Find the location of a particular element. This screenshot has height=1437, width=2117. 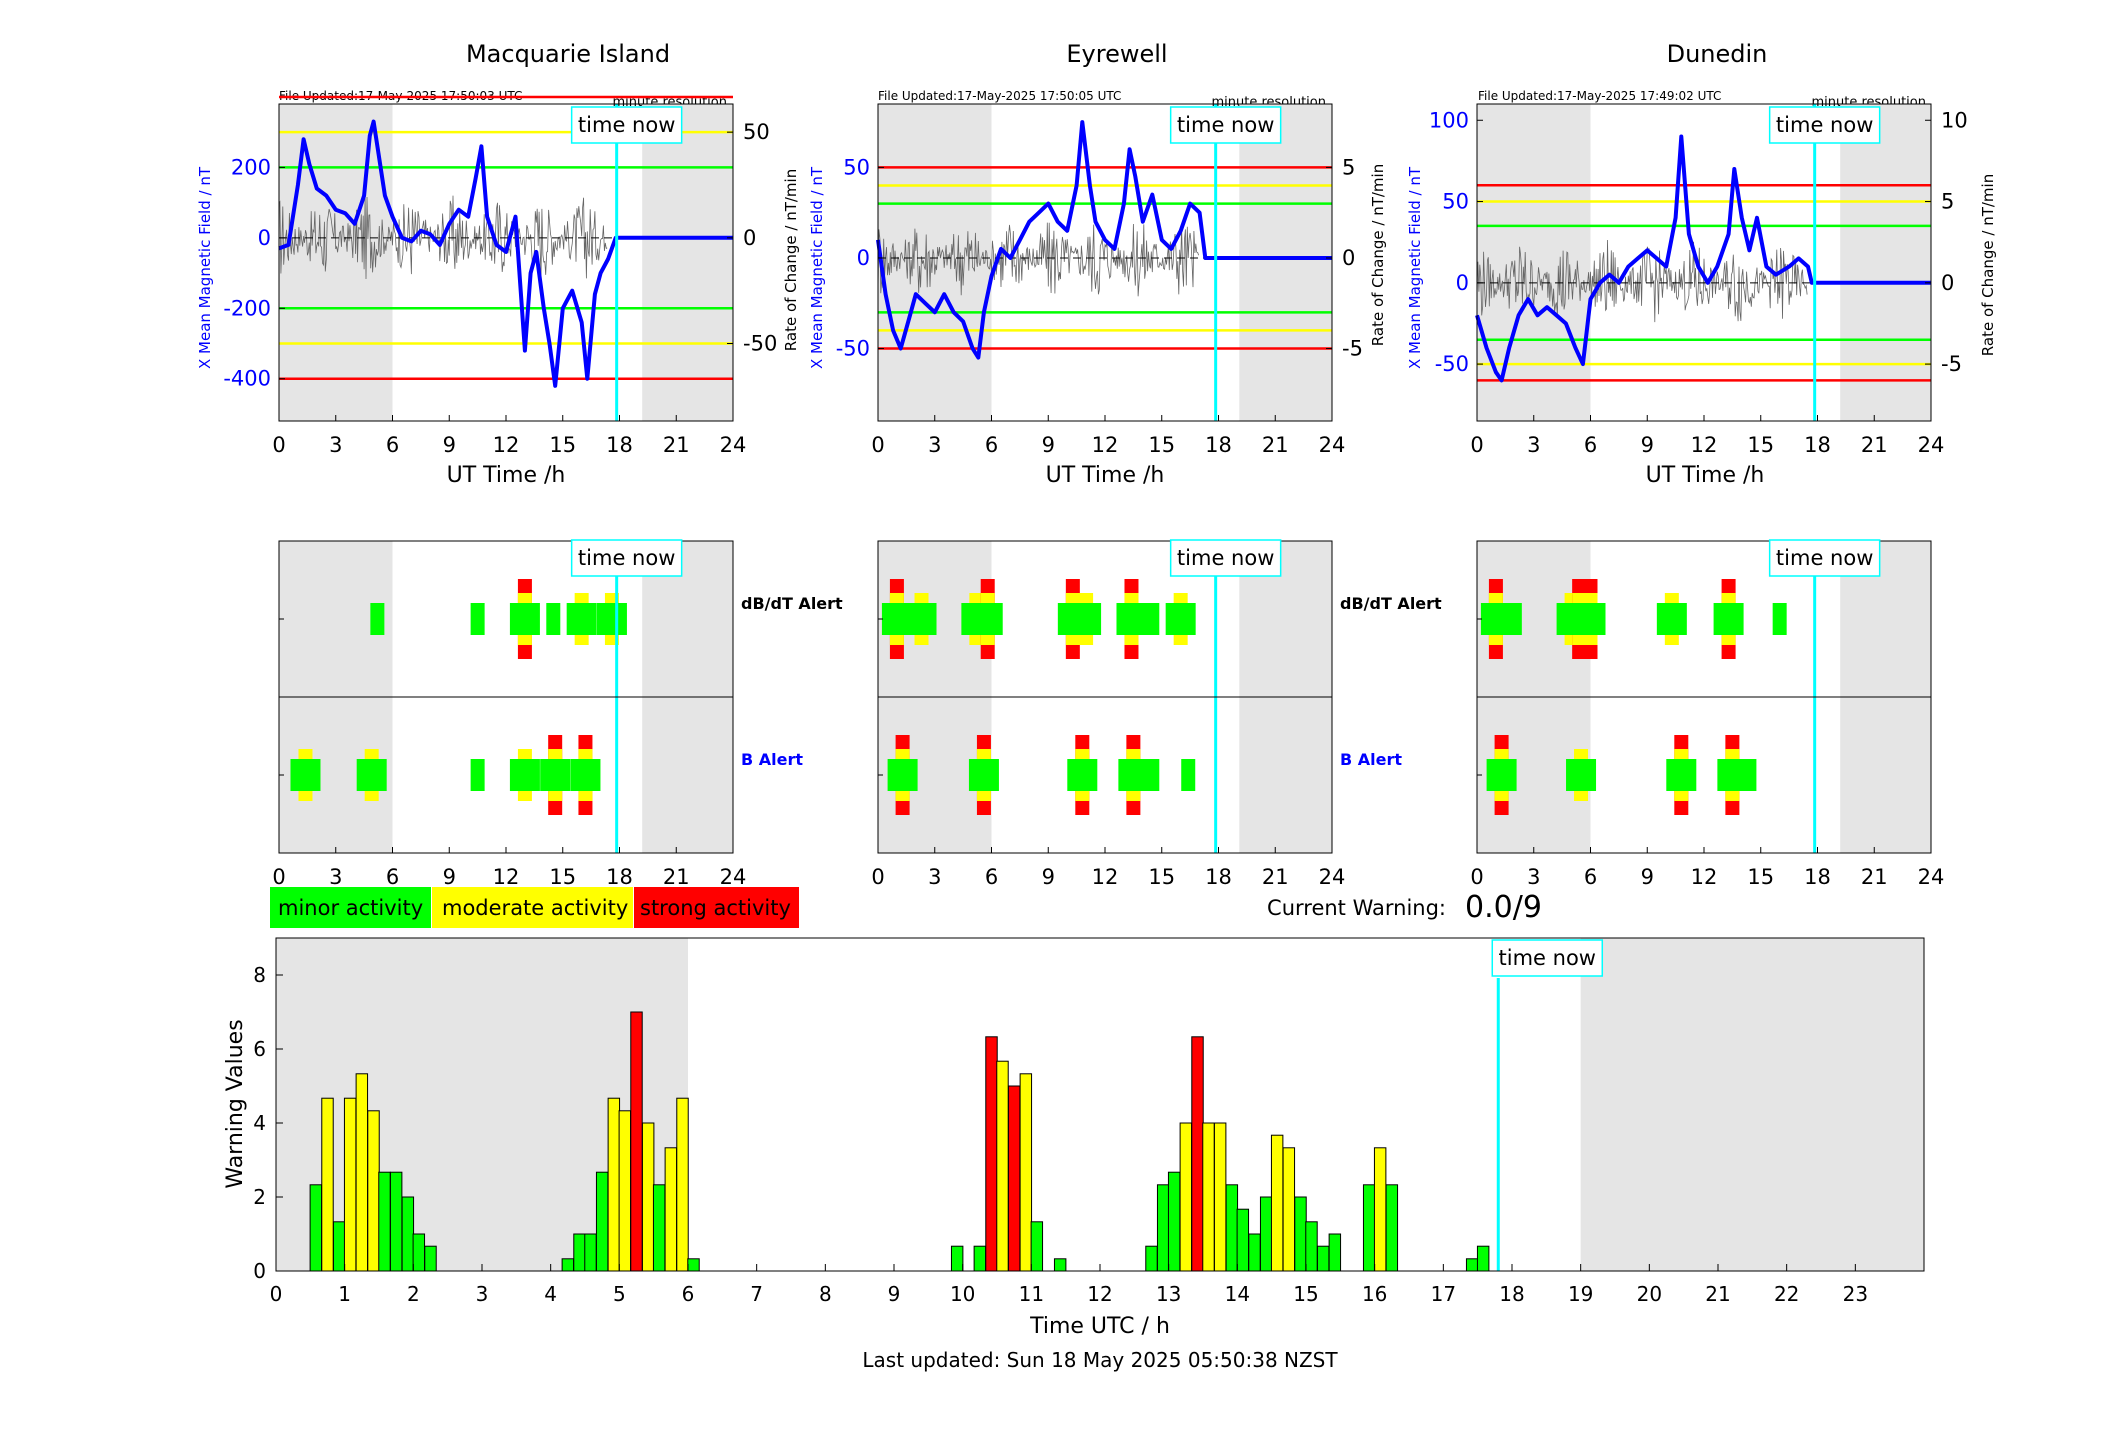

x-tick-label: 13 is located at coordinates (1168, 1294).